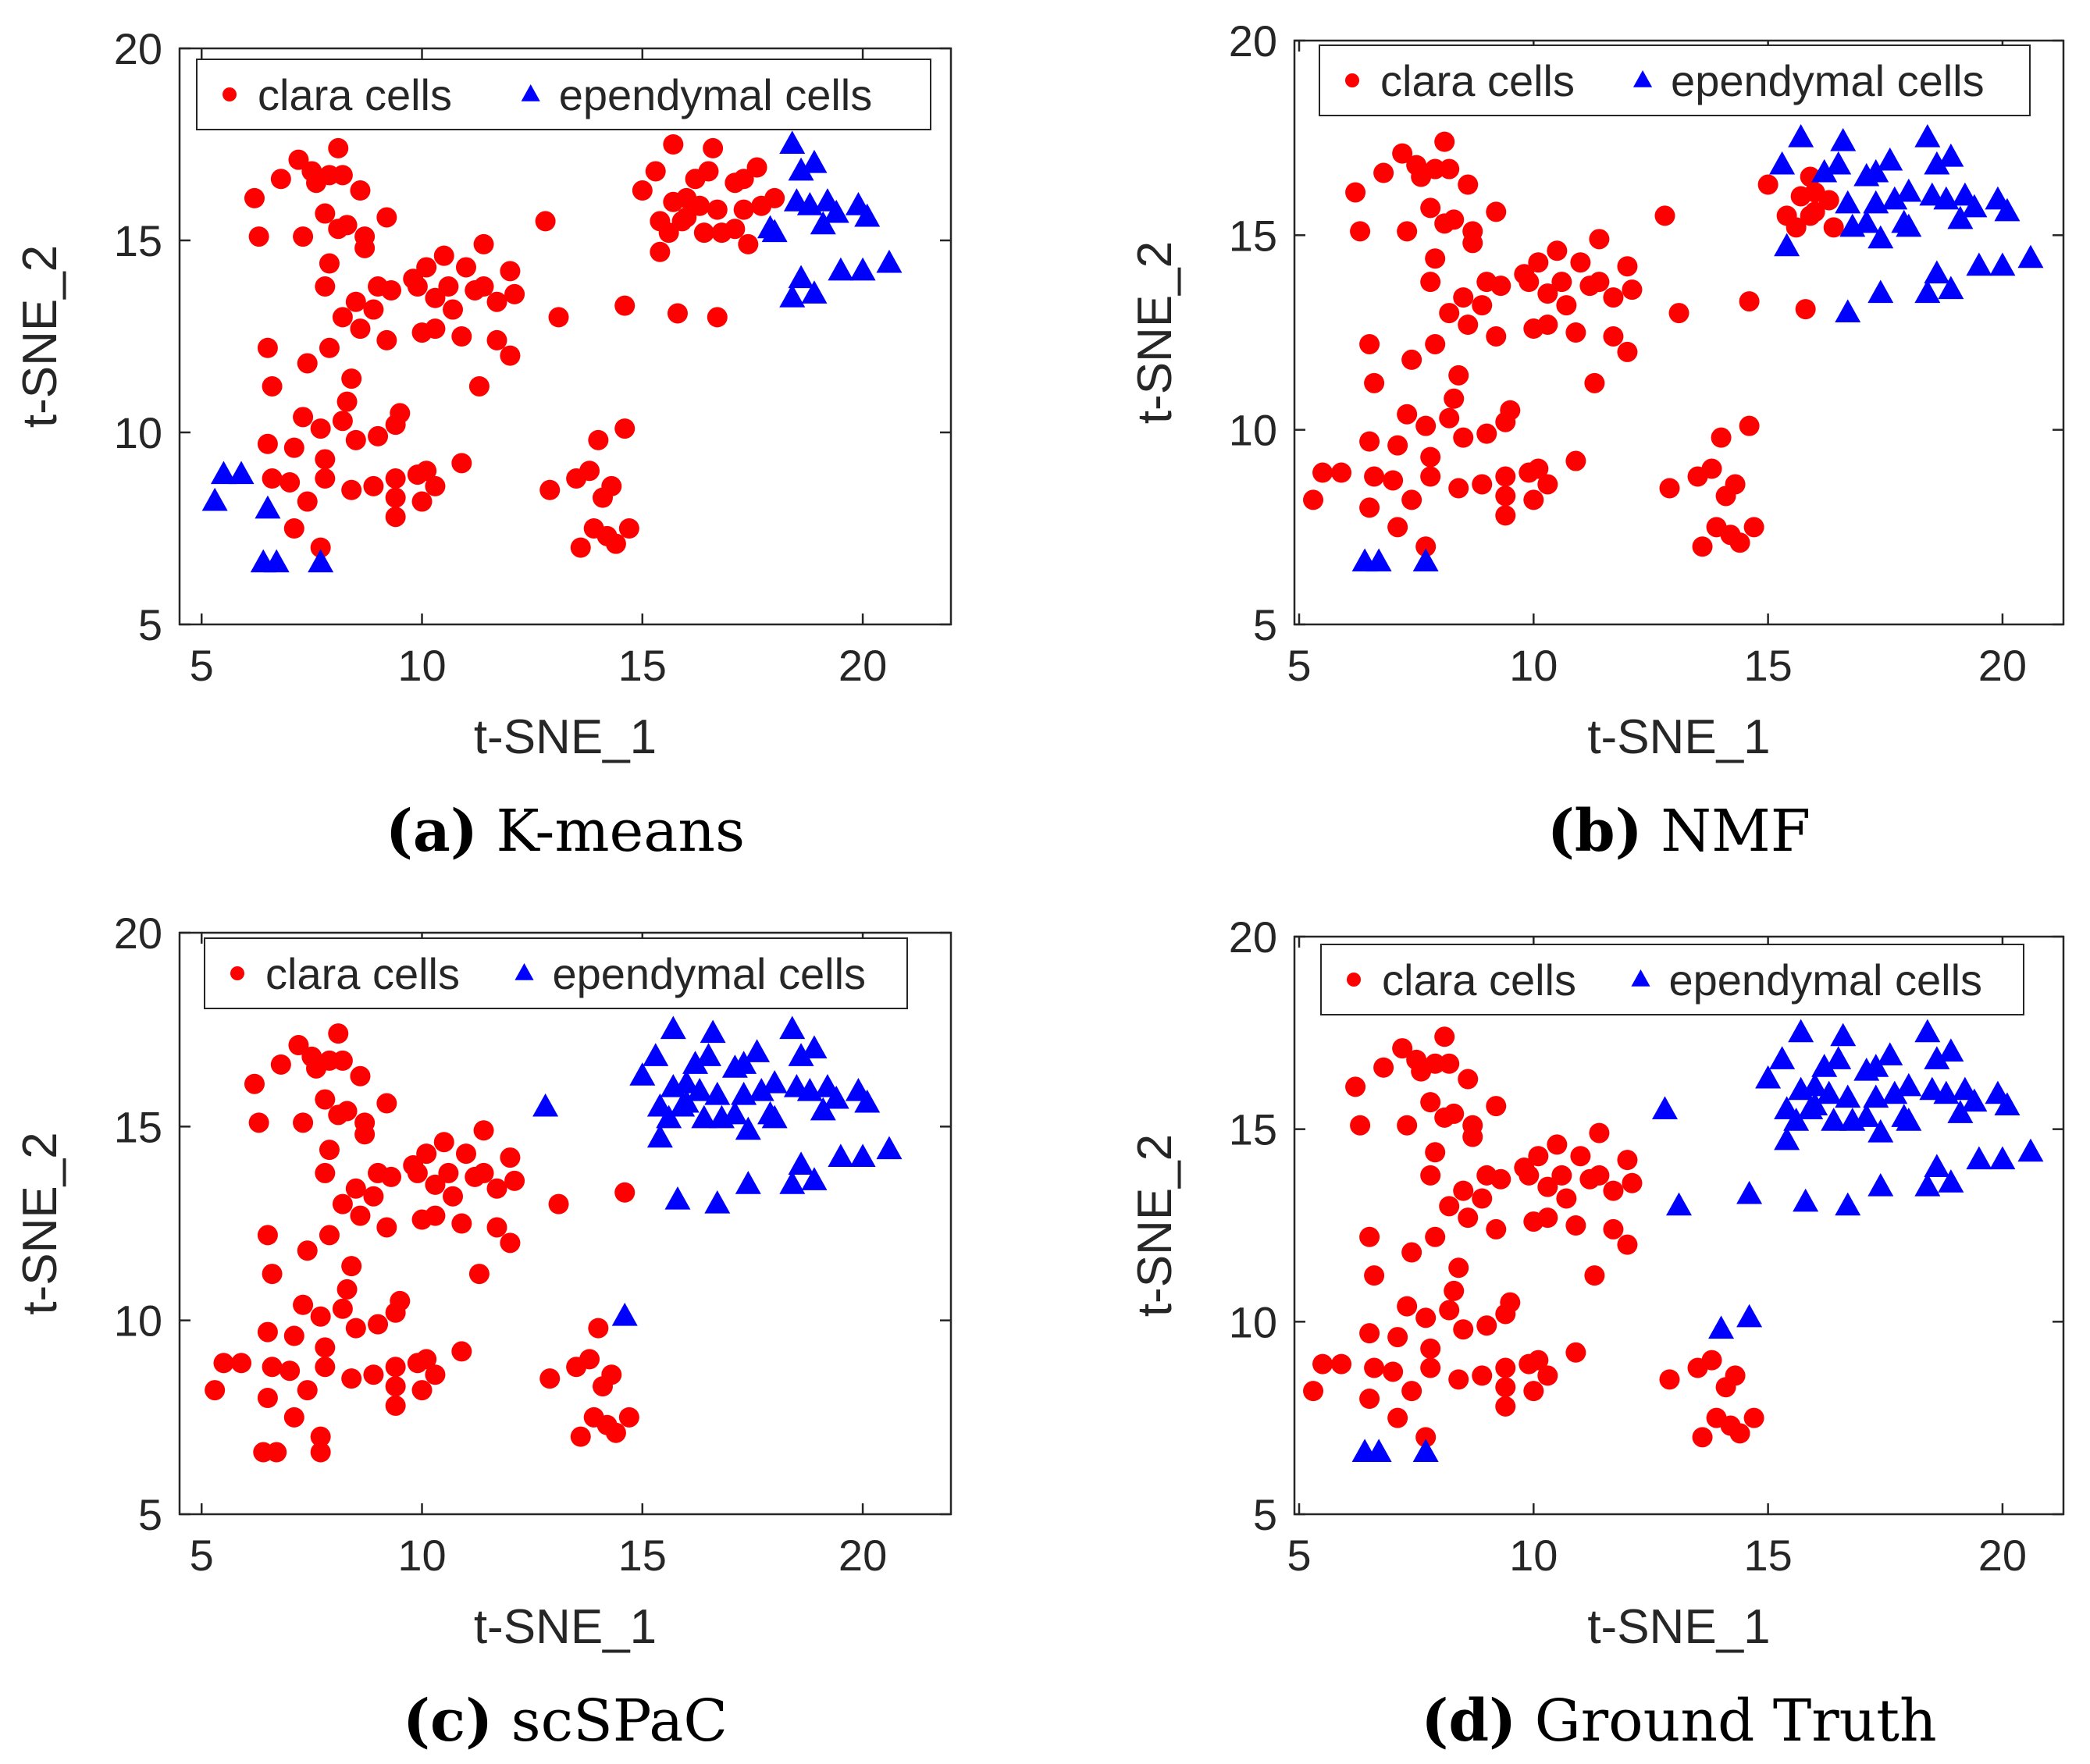 The height and width of the screenshot is (1764, 2090). What do you see at coordinates (563, 94) in the screenshot?
I see `legend-box` at bounding box center [563, 94].